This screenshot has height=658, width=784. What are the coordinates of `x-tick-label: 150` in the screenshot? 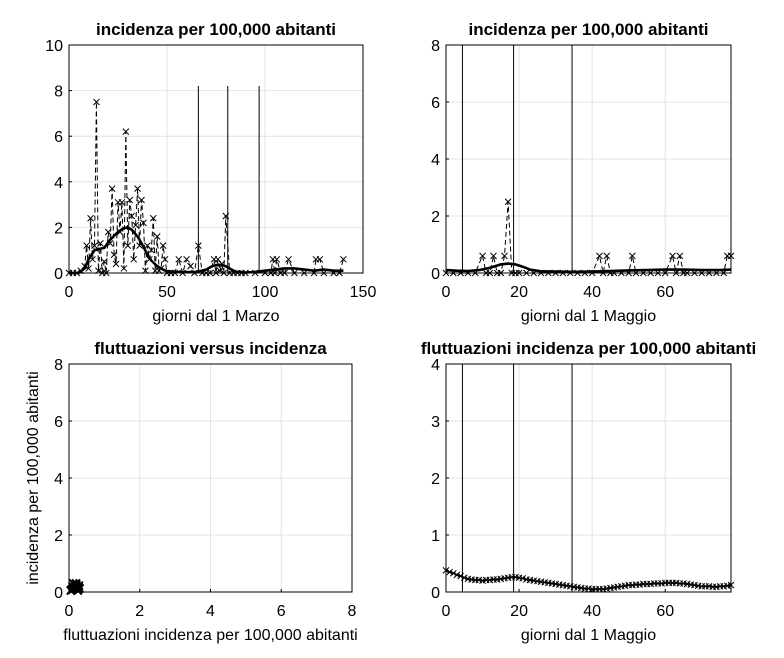 It's located at (363, 292).